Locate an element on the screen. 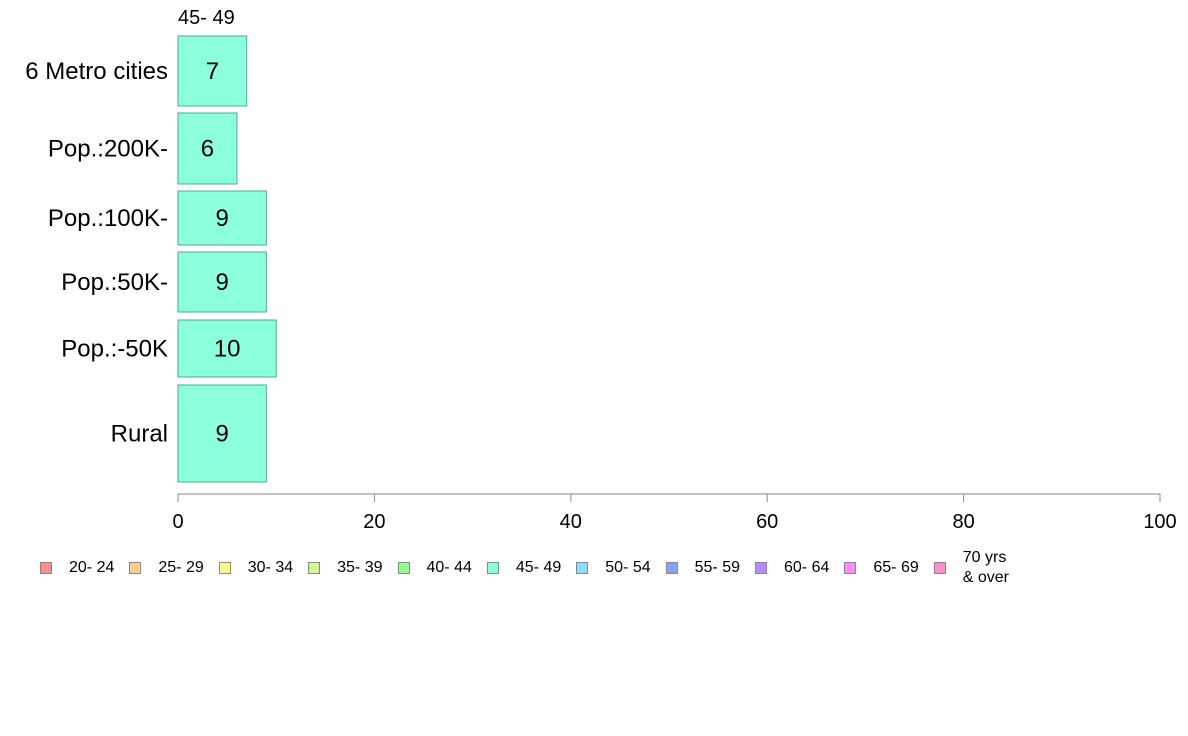 The image size is (1188, 736). legend-item: 70 yrs & over is located at coordinates (971, 568).